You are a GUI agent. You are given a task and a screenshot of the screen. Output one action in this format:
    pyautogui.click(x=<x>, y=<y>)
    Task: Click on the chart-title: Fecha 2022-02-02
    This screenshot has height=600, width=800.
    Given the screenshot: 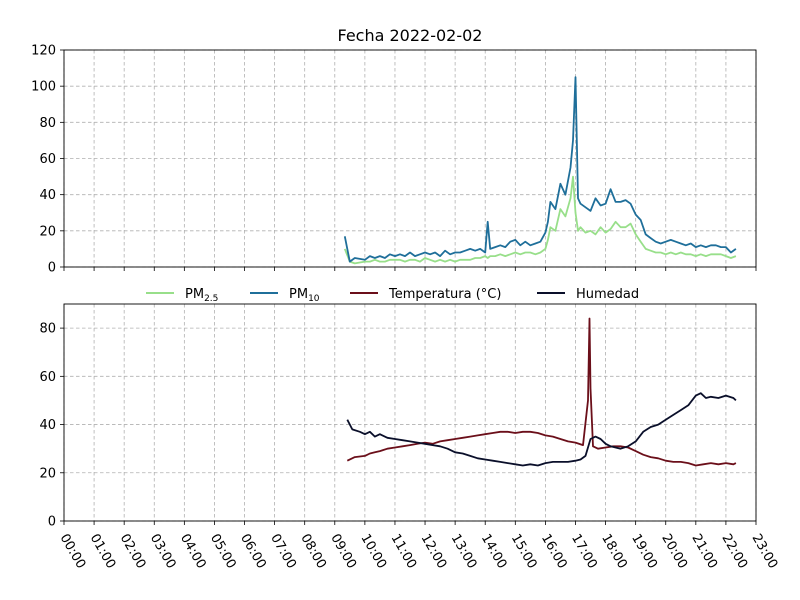 What is the action you would take?
    pyautogui.click(x=410, y=35)
    